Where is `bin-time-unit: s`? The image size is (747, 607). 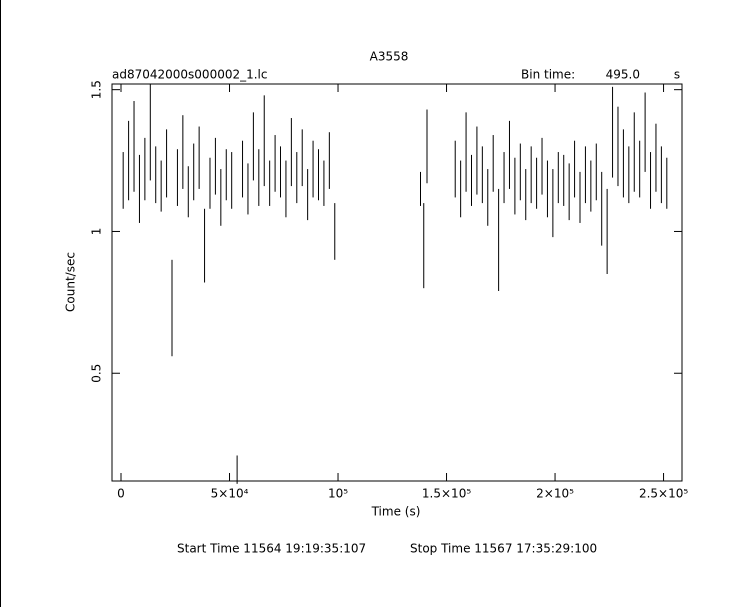 bin-time-unit: s is located at coordinates (677, 75).